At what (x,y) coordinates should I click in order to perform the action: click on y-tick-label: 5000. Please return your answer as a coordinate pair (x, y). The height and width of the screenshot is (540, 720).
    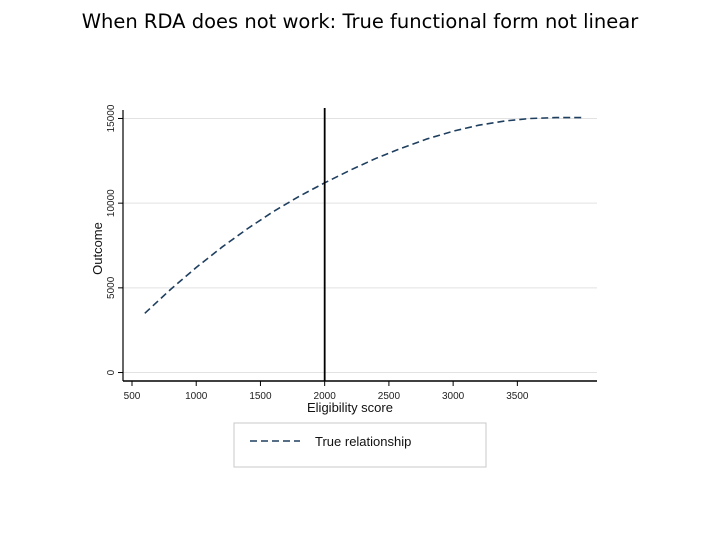
    Looking at the image, I should click on (111, 287).